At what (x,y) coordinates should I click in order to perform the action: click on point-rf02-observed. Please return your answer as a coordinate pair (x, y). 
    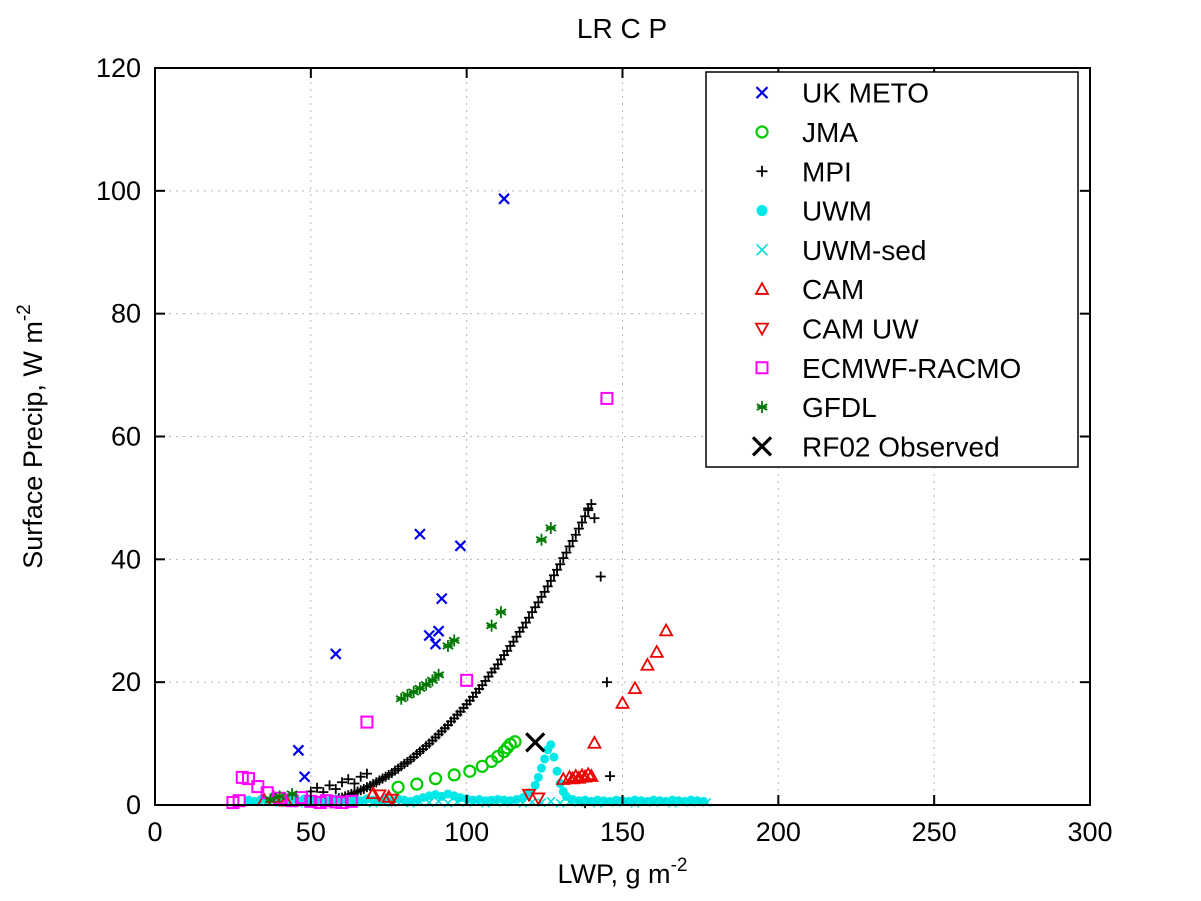
    Looking at the image, I should click on (535, 742).